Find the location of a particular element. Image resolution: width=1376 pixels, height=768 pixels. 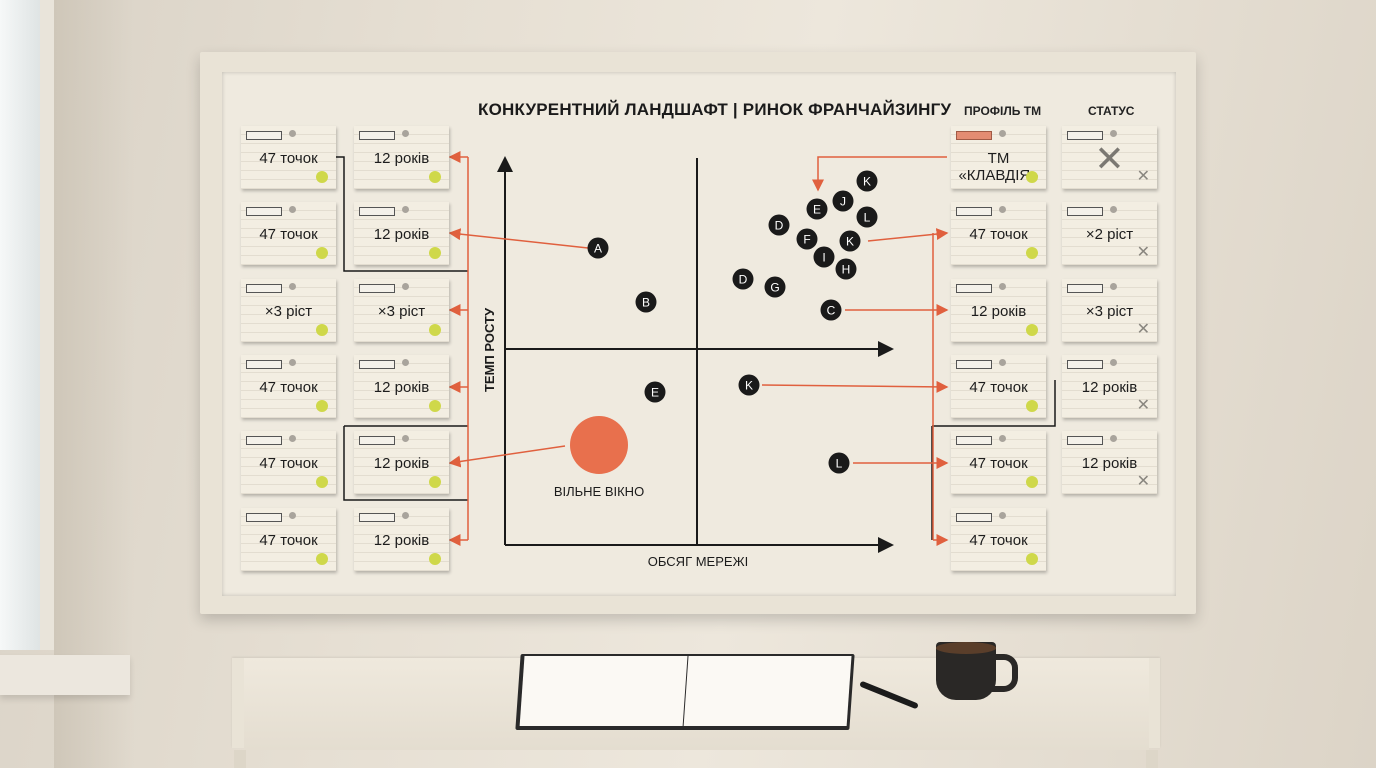

competitor-marker-H: H is located at coordinates (846, 269).